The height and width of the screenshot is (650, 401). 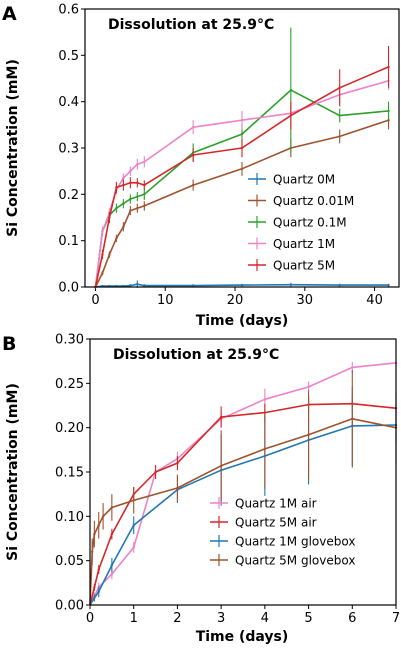 What do you see at coordinates (242, 321) in the screenshot?
I see `panel-a-xlabel: Time (days)` at bounding box center [242, 321].